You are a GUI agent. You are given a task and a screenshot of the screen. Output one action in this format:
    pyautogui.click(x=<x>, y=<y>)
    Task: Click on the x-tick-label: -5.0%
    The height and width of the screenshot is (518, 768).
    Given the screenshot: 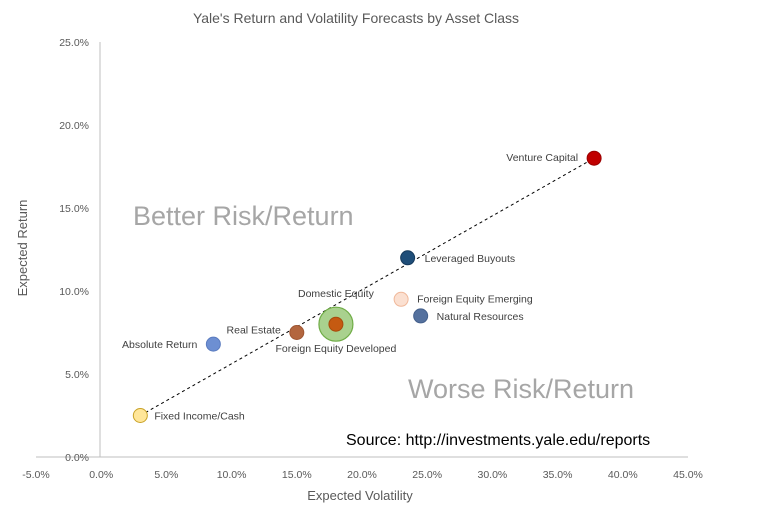 What is the action you would take?
    pyautogui.click(x=35, y=475)
    